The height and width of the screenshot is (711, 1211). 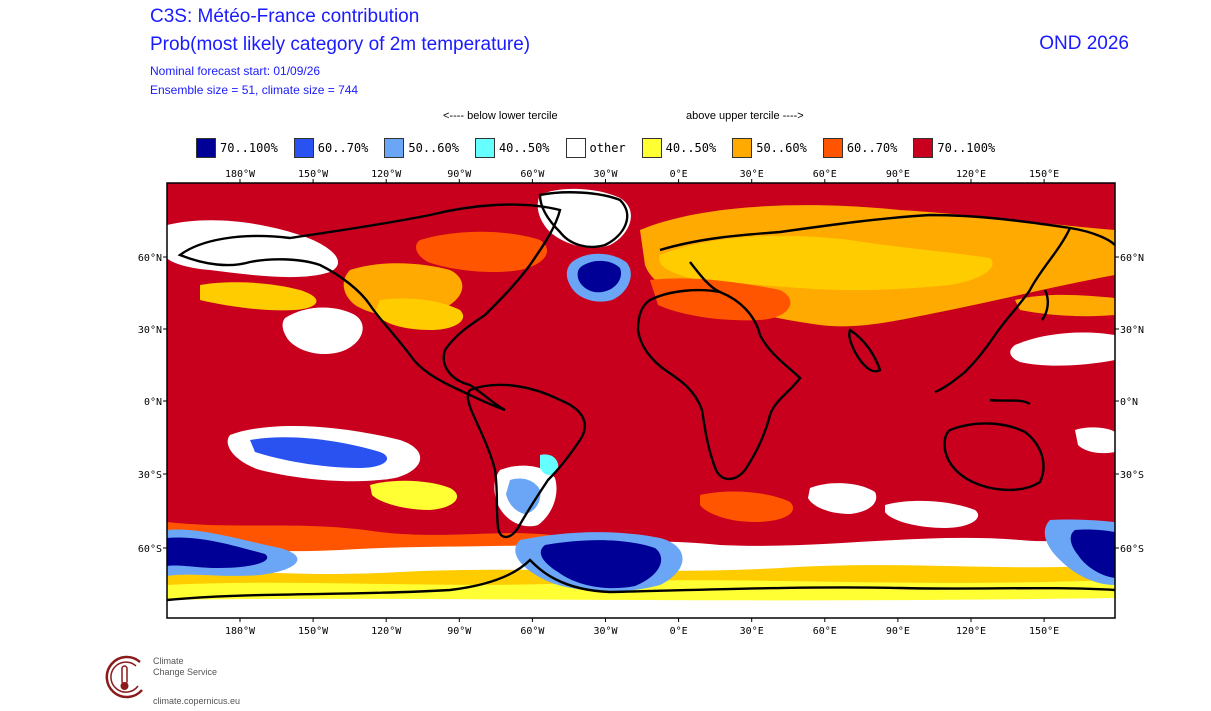 I want to click on legend-label: other, so click(x=607, y=148).